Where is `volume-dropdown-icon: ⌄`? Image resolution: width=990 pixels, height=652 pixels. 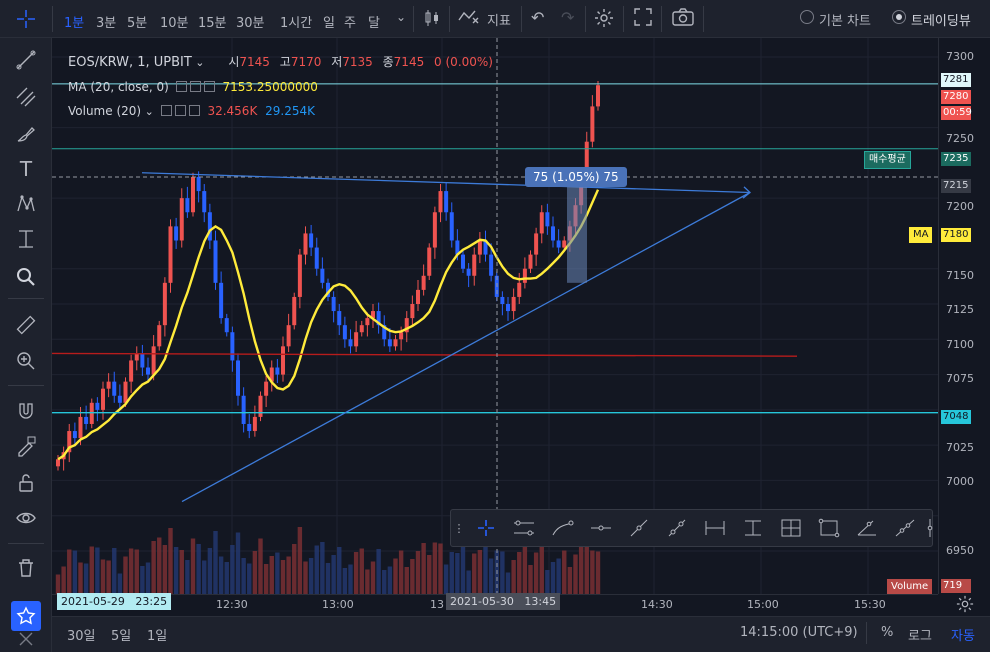 volume-dropdown-icon: ⌄ is located at coordinates (147, 111).